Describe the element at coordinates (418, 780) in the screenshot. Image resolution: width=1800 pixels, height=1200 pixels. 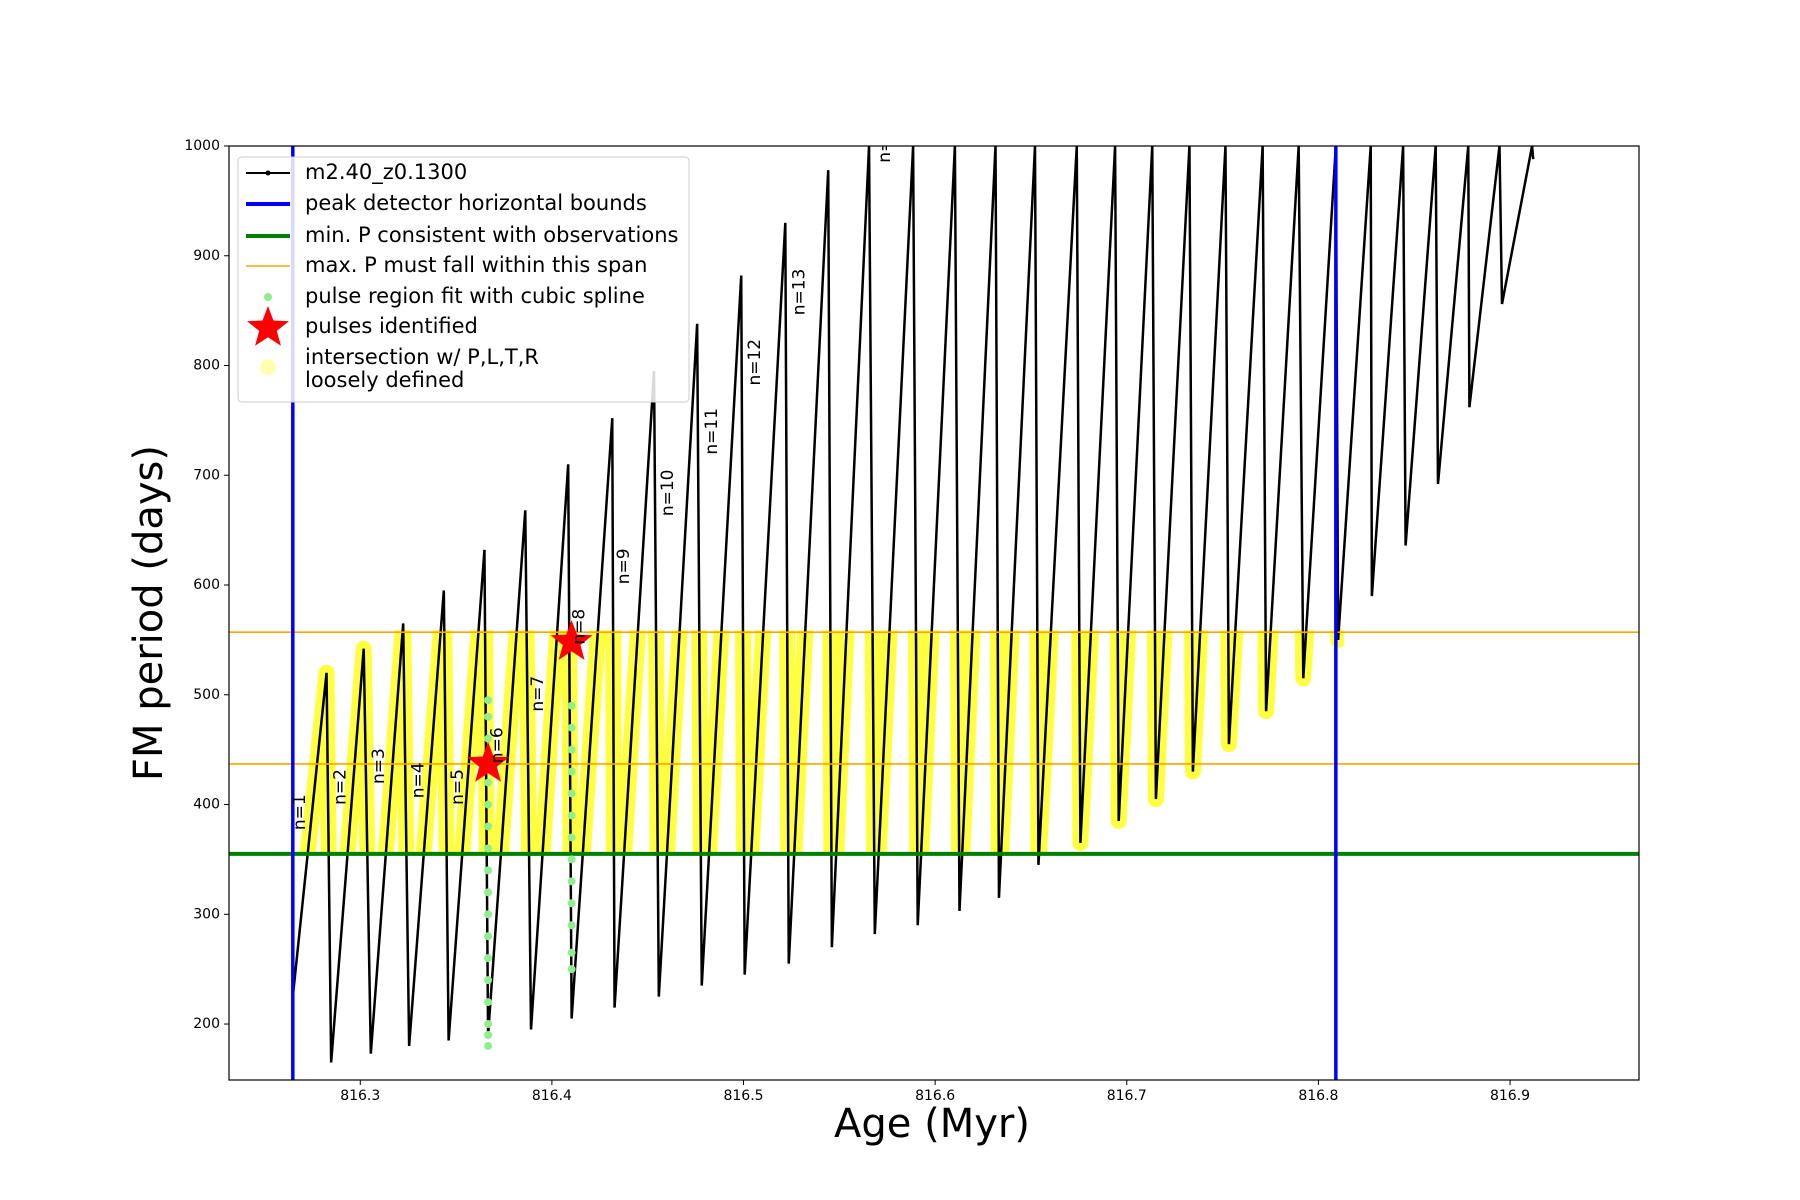
I see `pulse-number-label: n=4` at that location.